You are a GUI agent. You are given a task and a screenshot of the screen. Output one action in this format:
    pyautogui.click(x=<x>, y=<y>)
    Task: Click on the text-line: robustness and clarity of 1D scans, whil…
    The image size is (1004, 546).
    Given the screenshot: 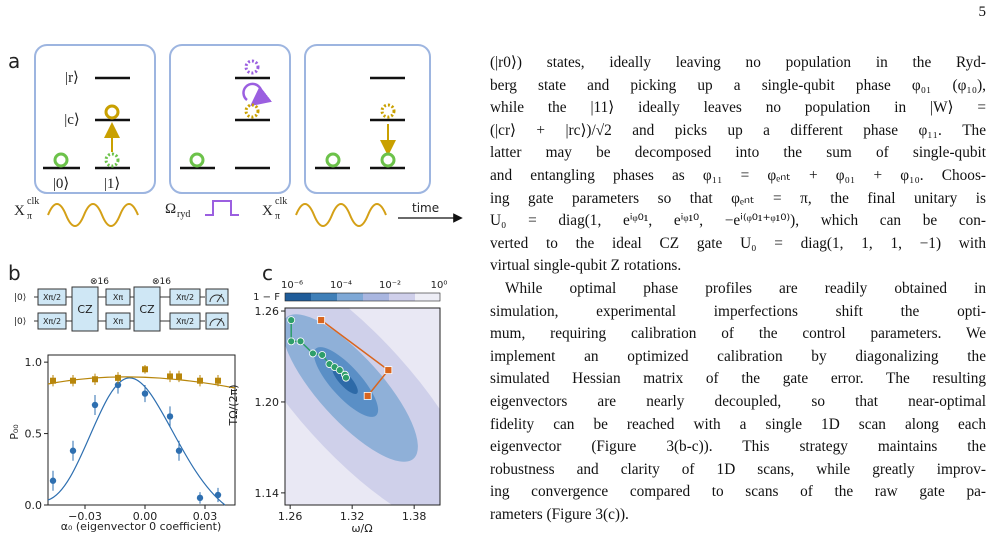 What is the action you would take?
    pyautogui.click(x=738, y=469)
    